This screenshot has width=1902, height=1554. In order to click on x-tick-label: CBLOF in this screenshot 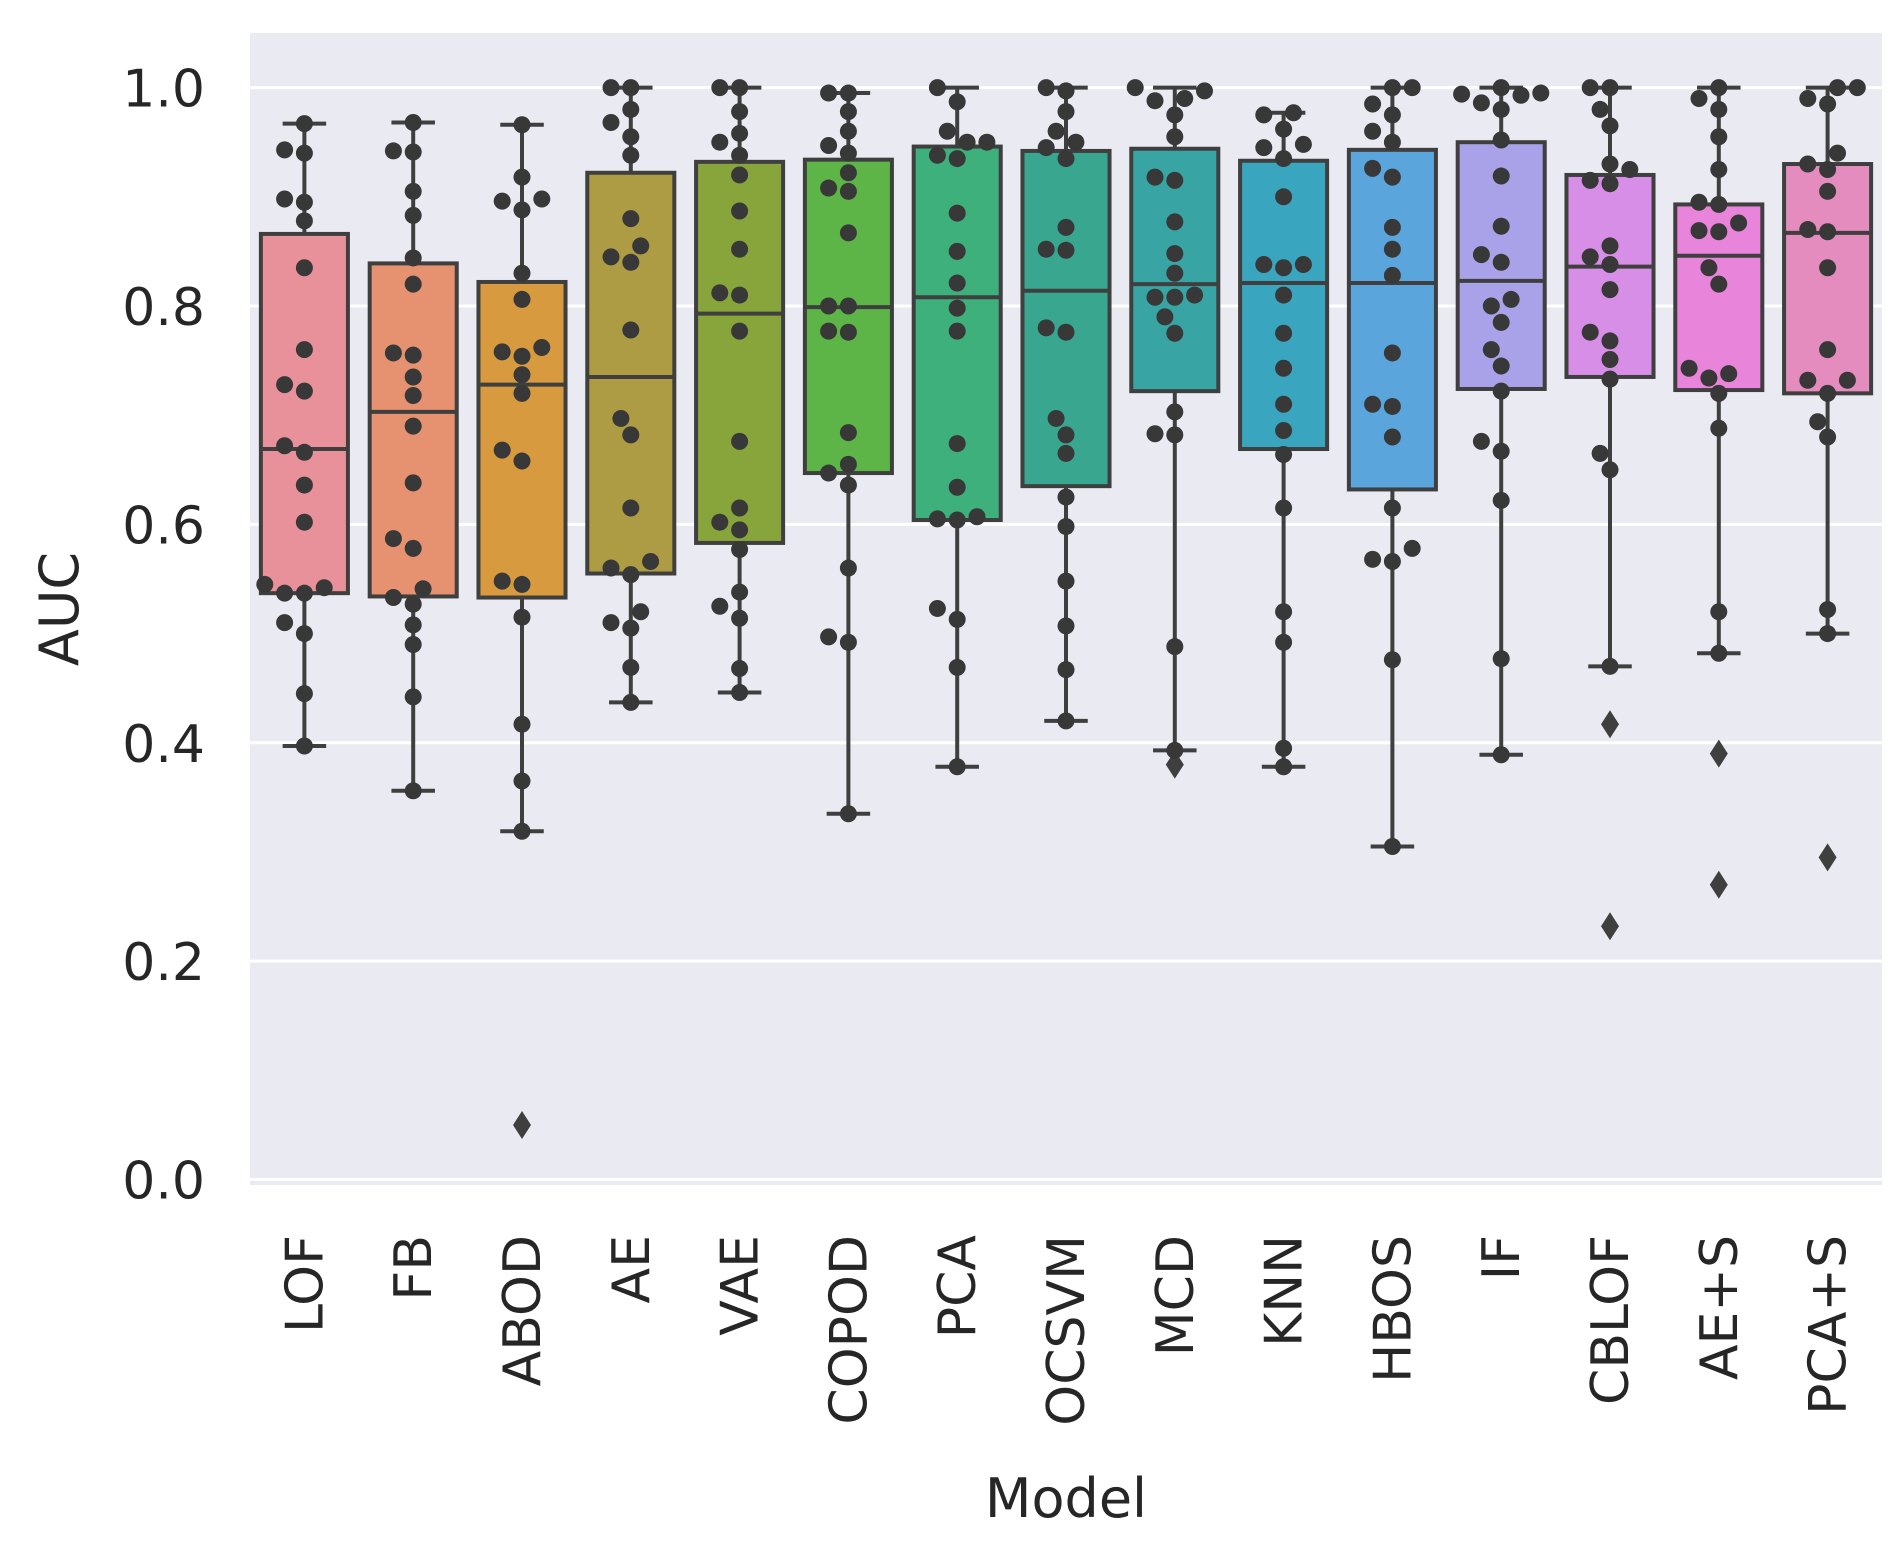, I will do `click(1611, 1320)`.